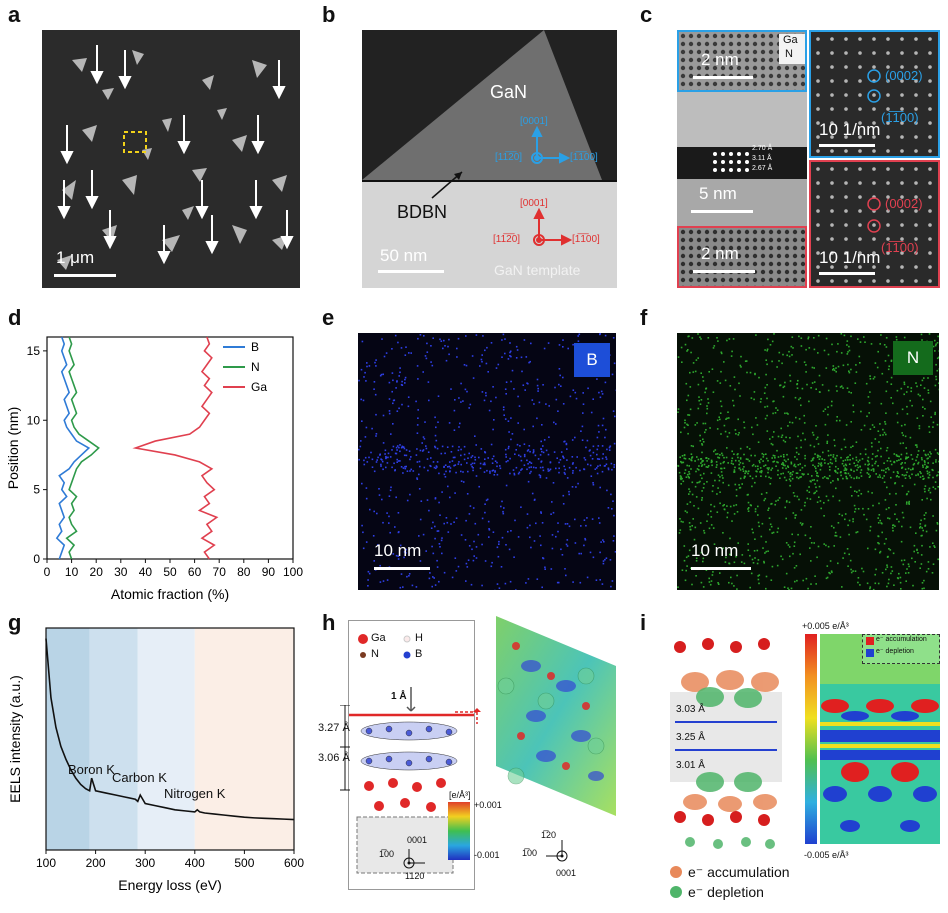 Image resolution: width=948 pixels, height=913 pixels. What do you see at coordinates (850, 257) in the screenshot?
I see `scale-bar-label: 10 1/nm` at bounding box center [850, 257].